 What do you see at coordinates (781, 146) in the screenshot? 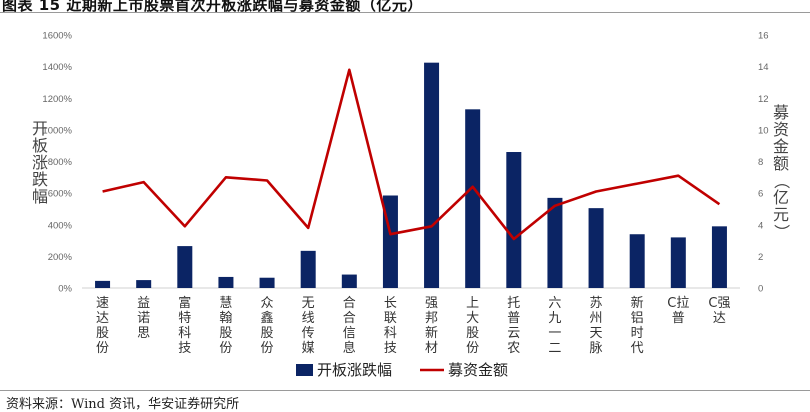
I see `y-right-axis-title: 金` at bounding box center [781, 146].